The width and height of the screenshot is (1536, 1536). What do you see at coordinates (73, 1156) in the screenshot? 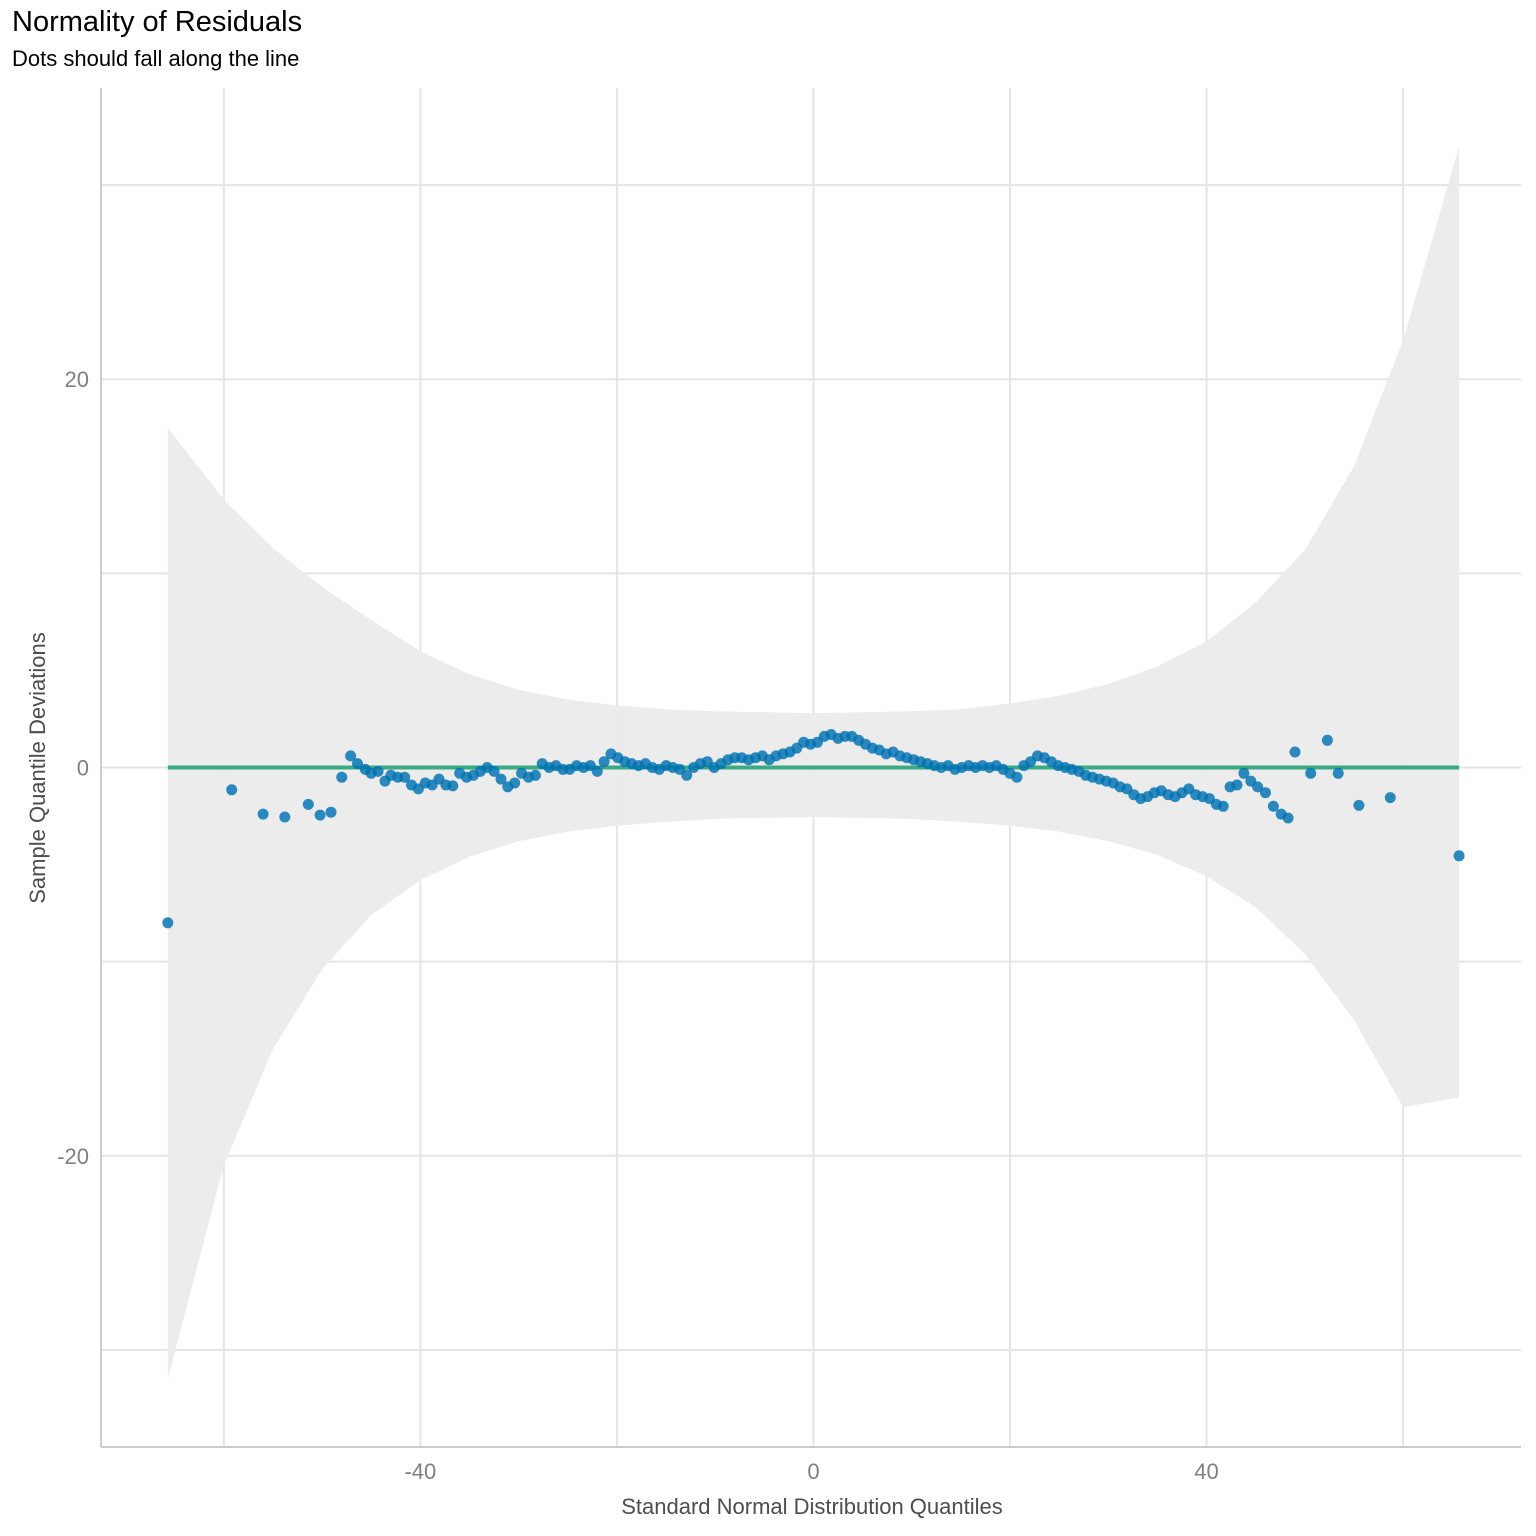
I see `y-tick-label: -20` at bounding box center [73, 1156].